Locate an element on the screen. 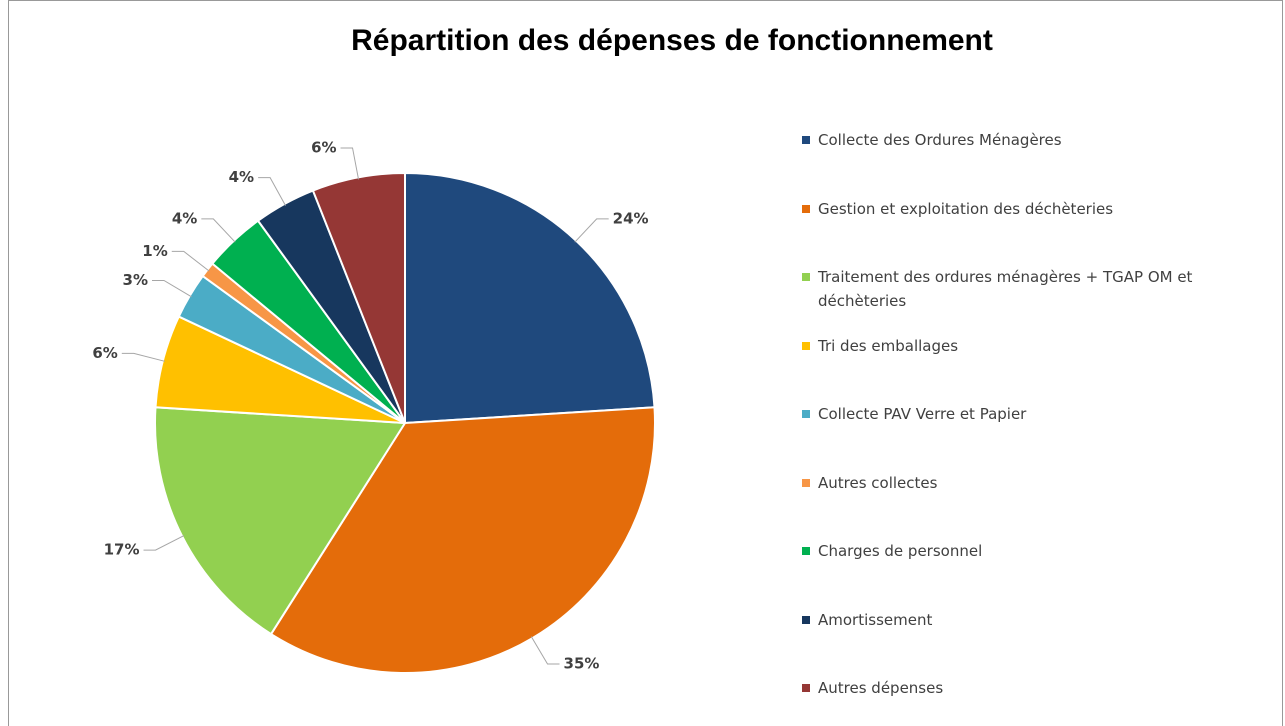 The width and height of the screenshot is (1285, 726). legend-label: Collecte des Ordures Ménagères is located at coordinates (940, 140).